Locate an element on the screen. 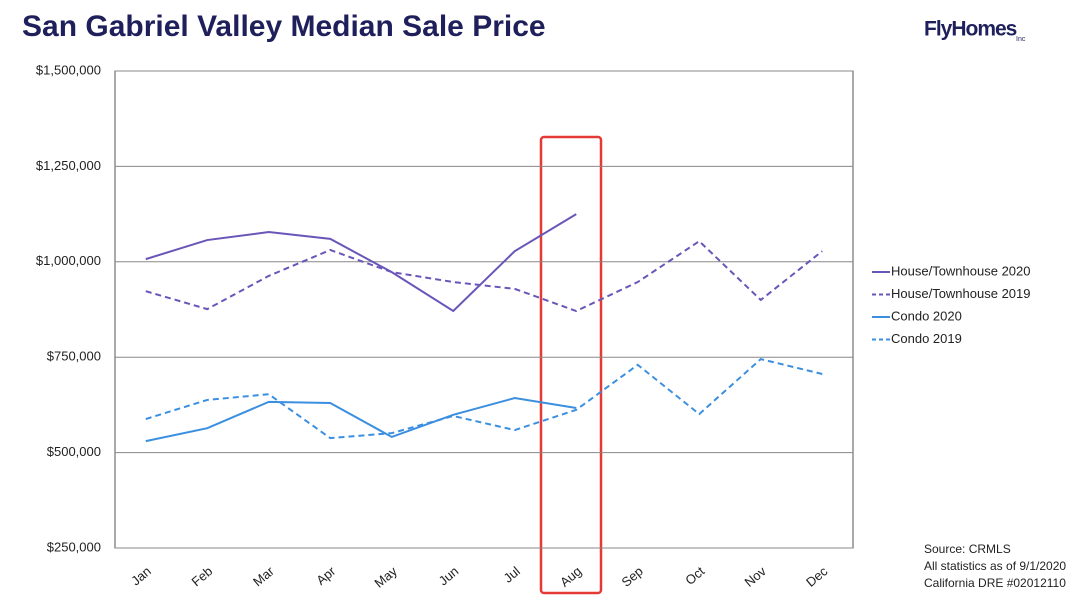 The width and height of the screenshot is (1080, 602). highlight-box is located at coordinates (571, 365).